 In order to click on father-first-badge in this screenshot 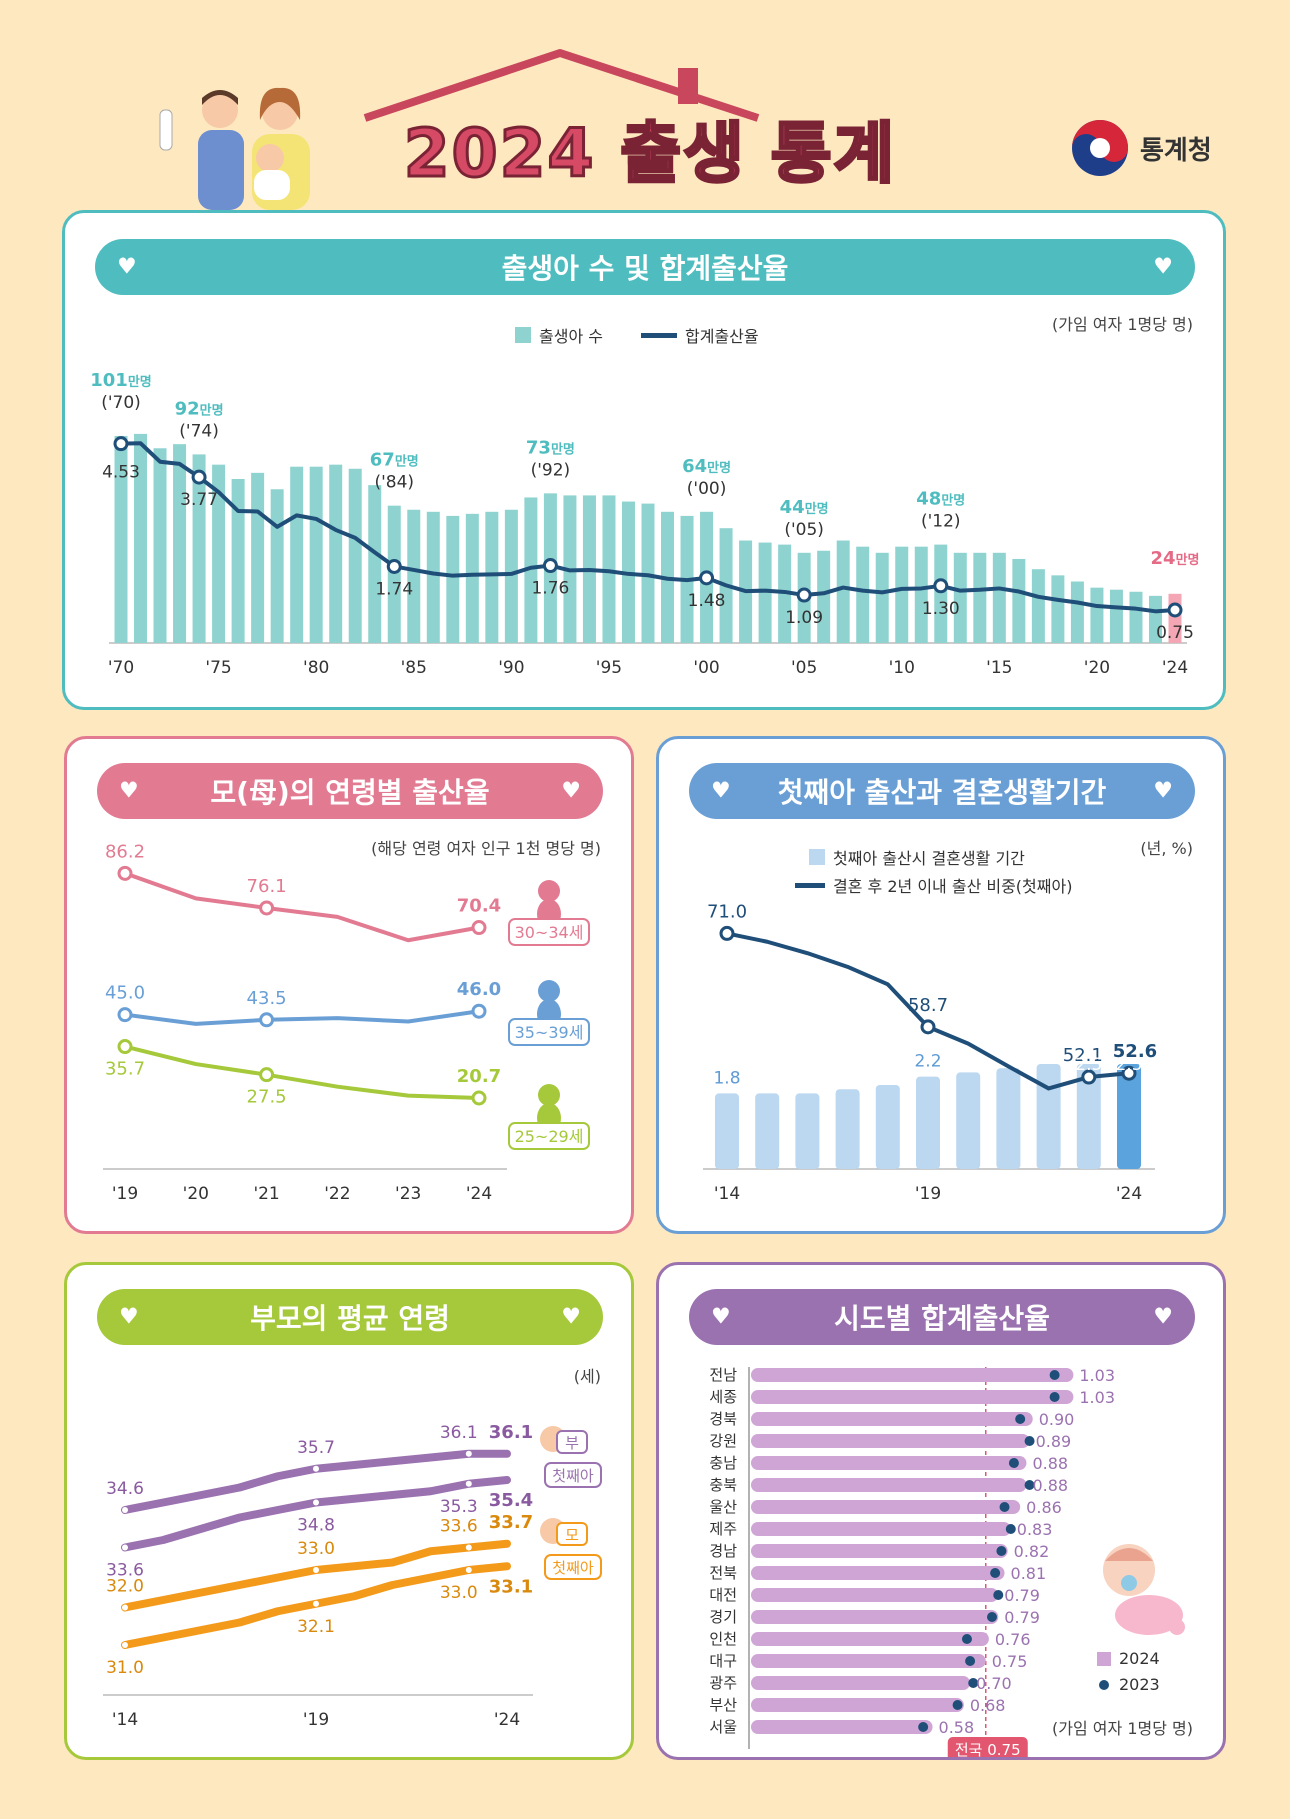, I will do `click(573, 1475)`.